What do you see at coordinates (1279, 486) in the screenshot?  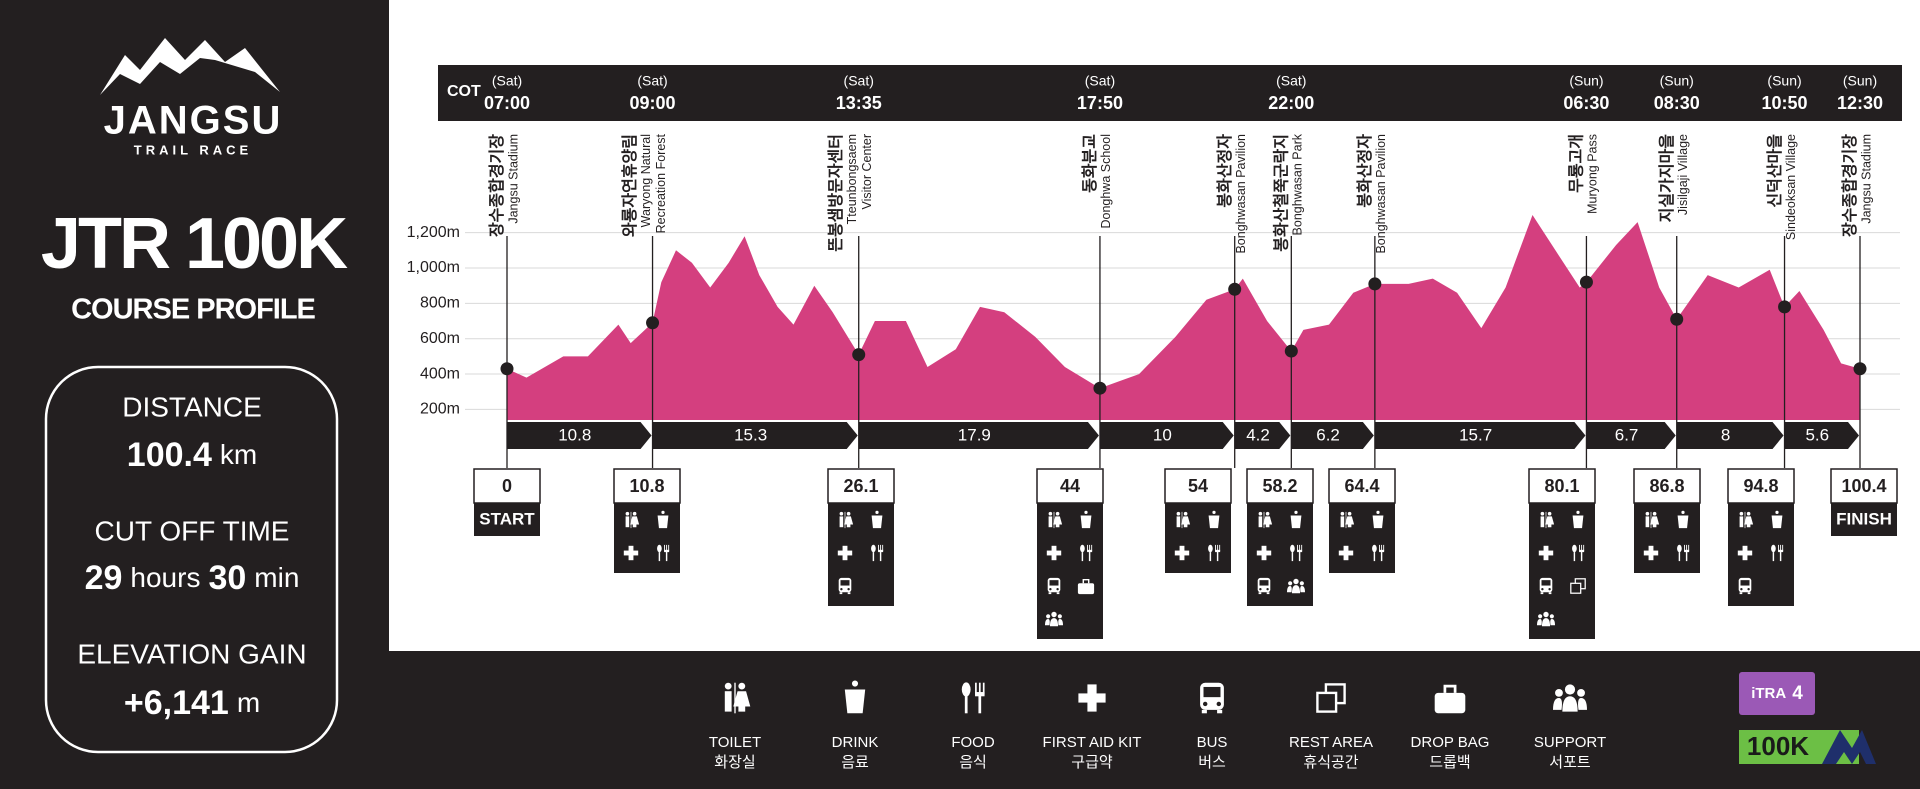 I see `distance-label: 58.2` at bounding box center [1279, 486].